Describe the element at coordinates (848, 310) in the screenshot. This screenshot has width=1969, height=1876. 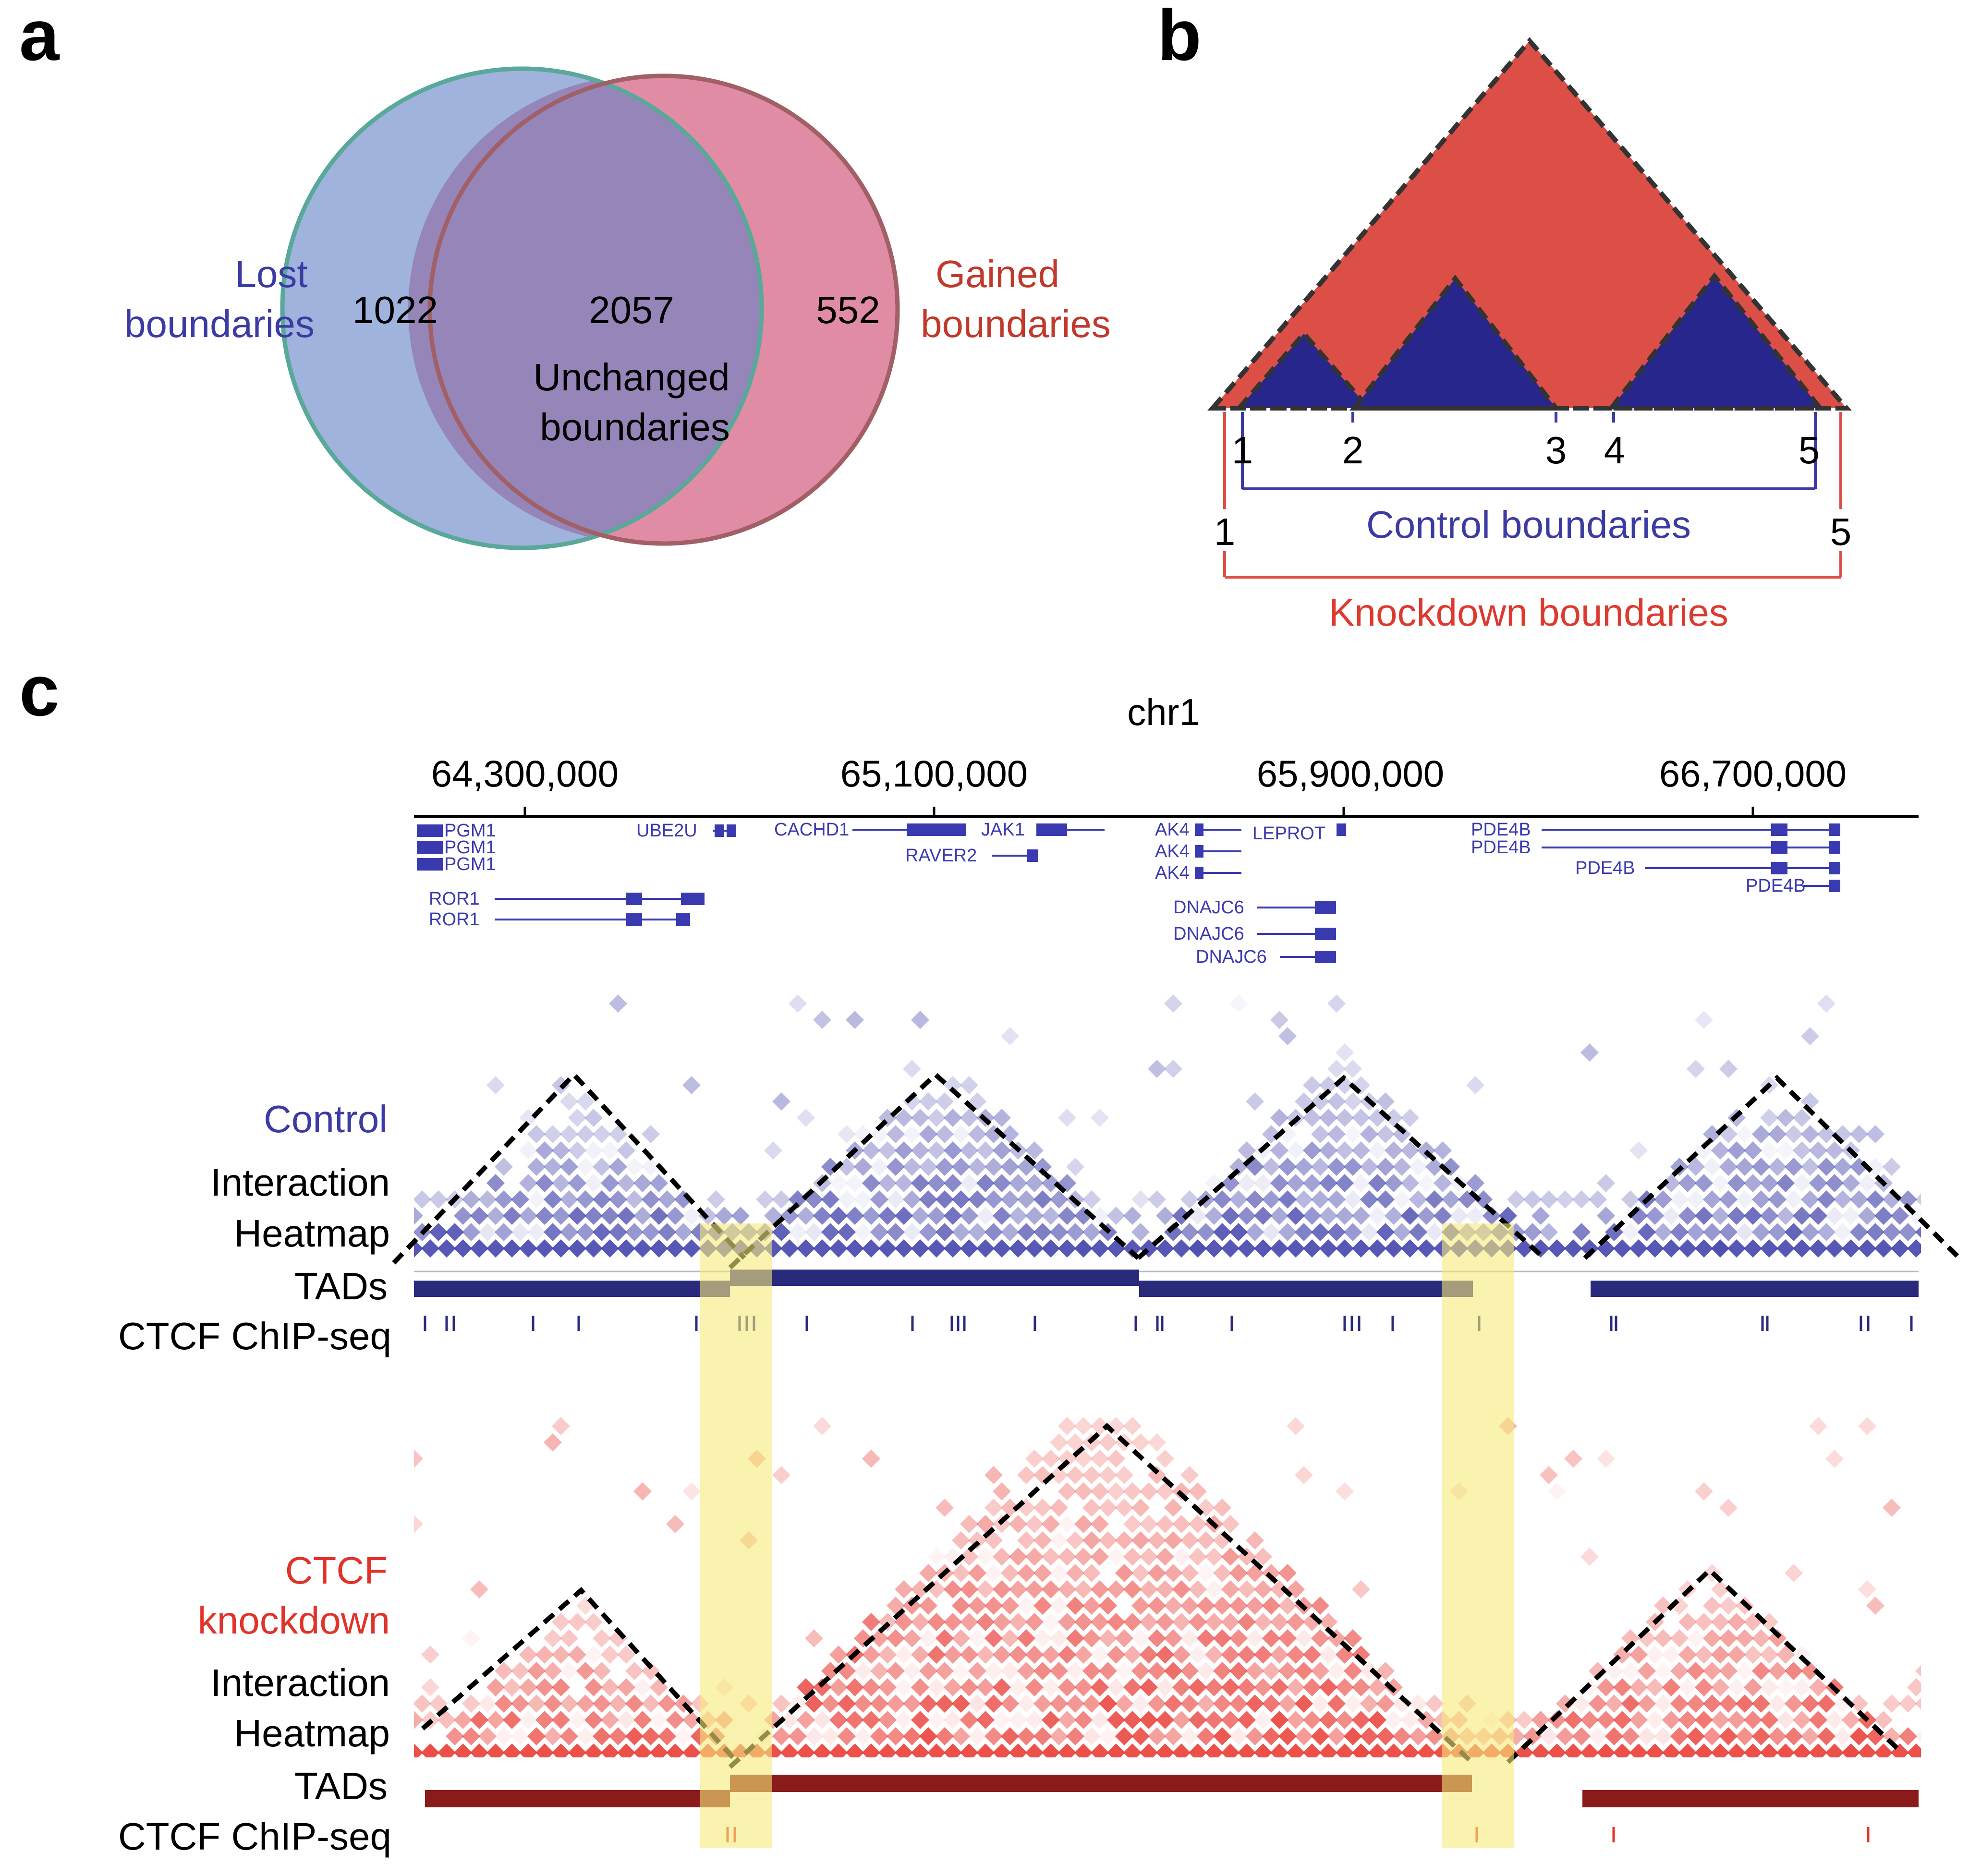
I see `gained-count: 552` at that location.